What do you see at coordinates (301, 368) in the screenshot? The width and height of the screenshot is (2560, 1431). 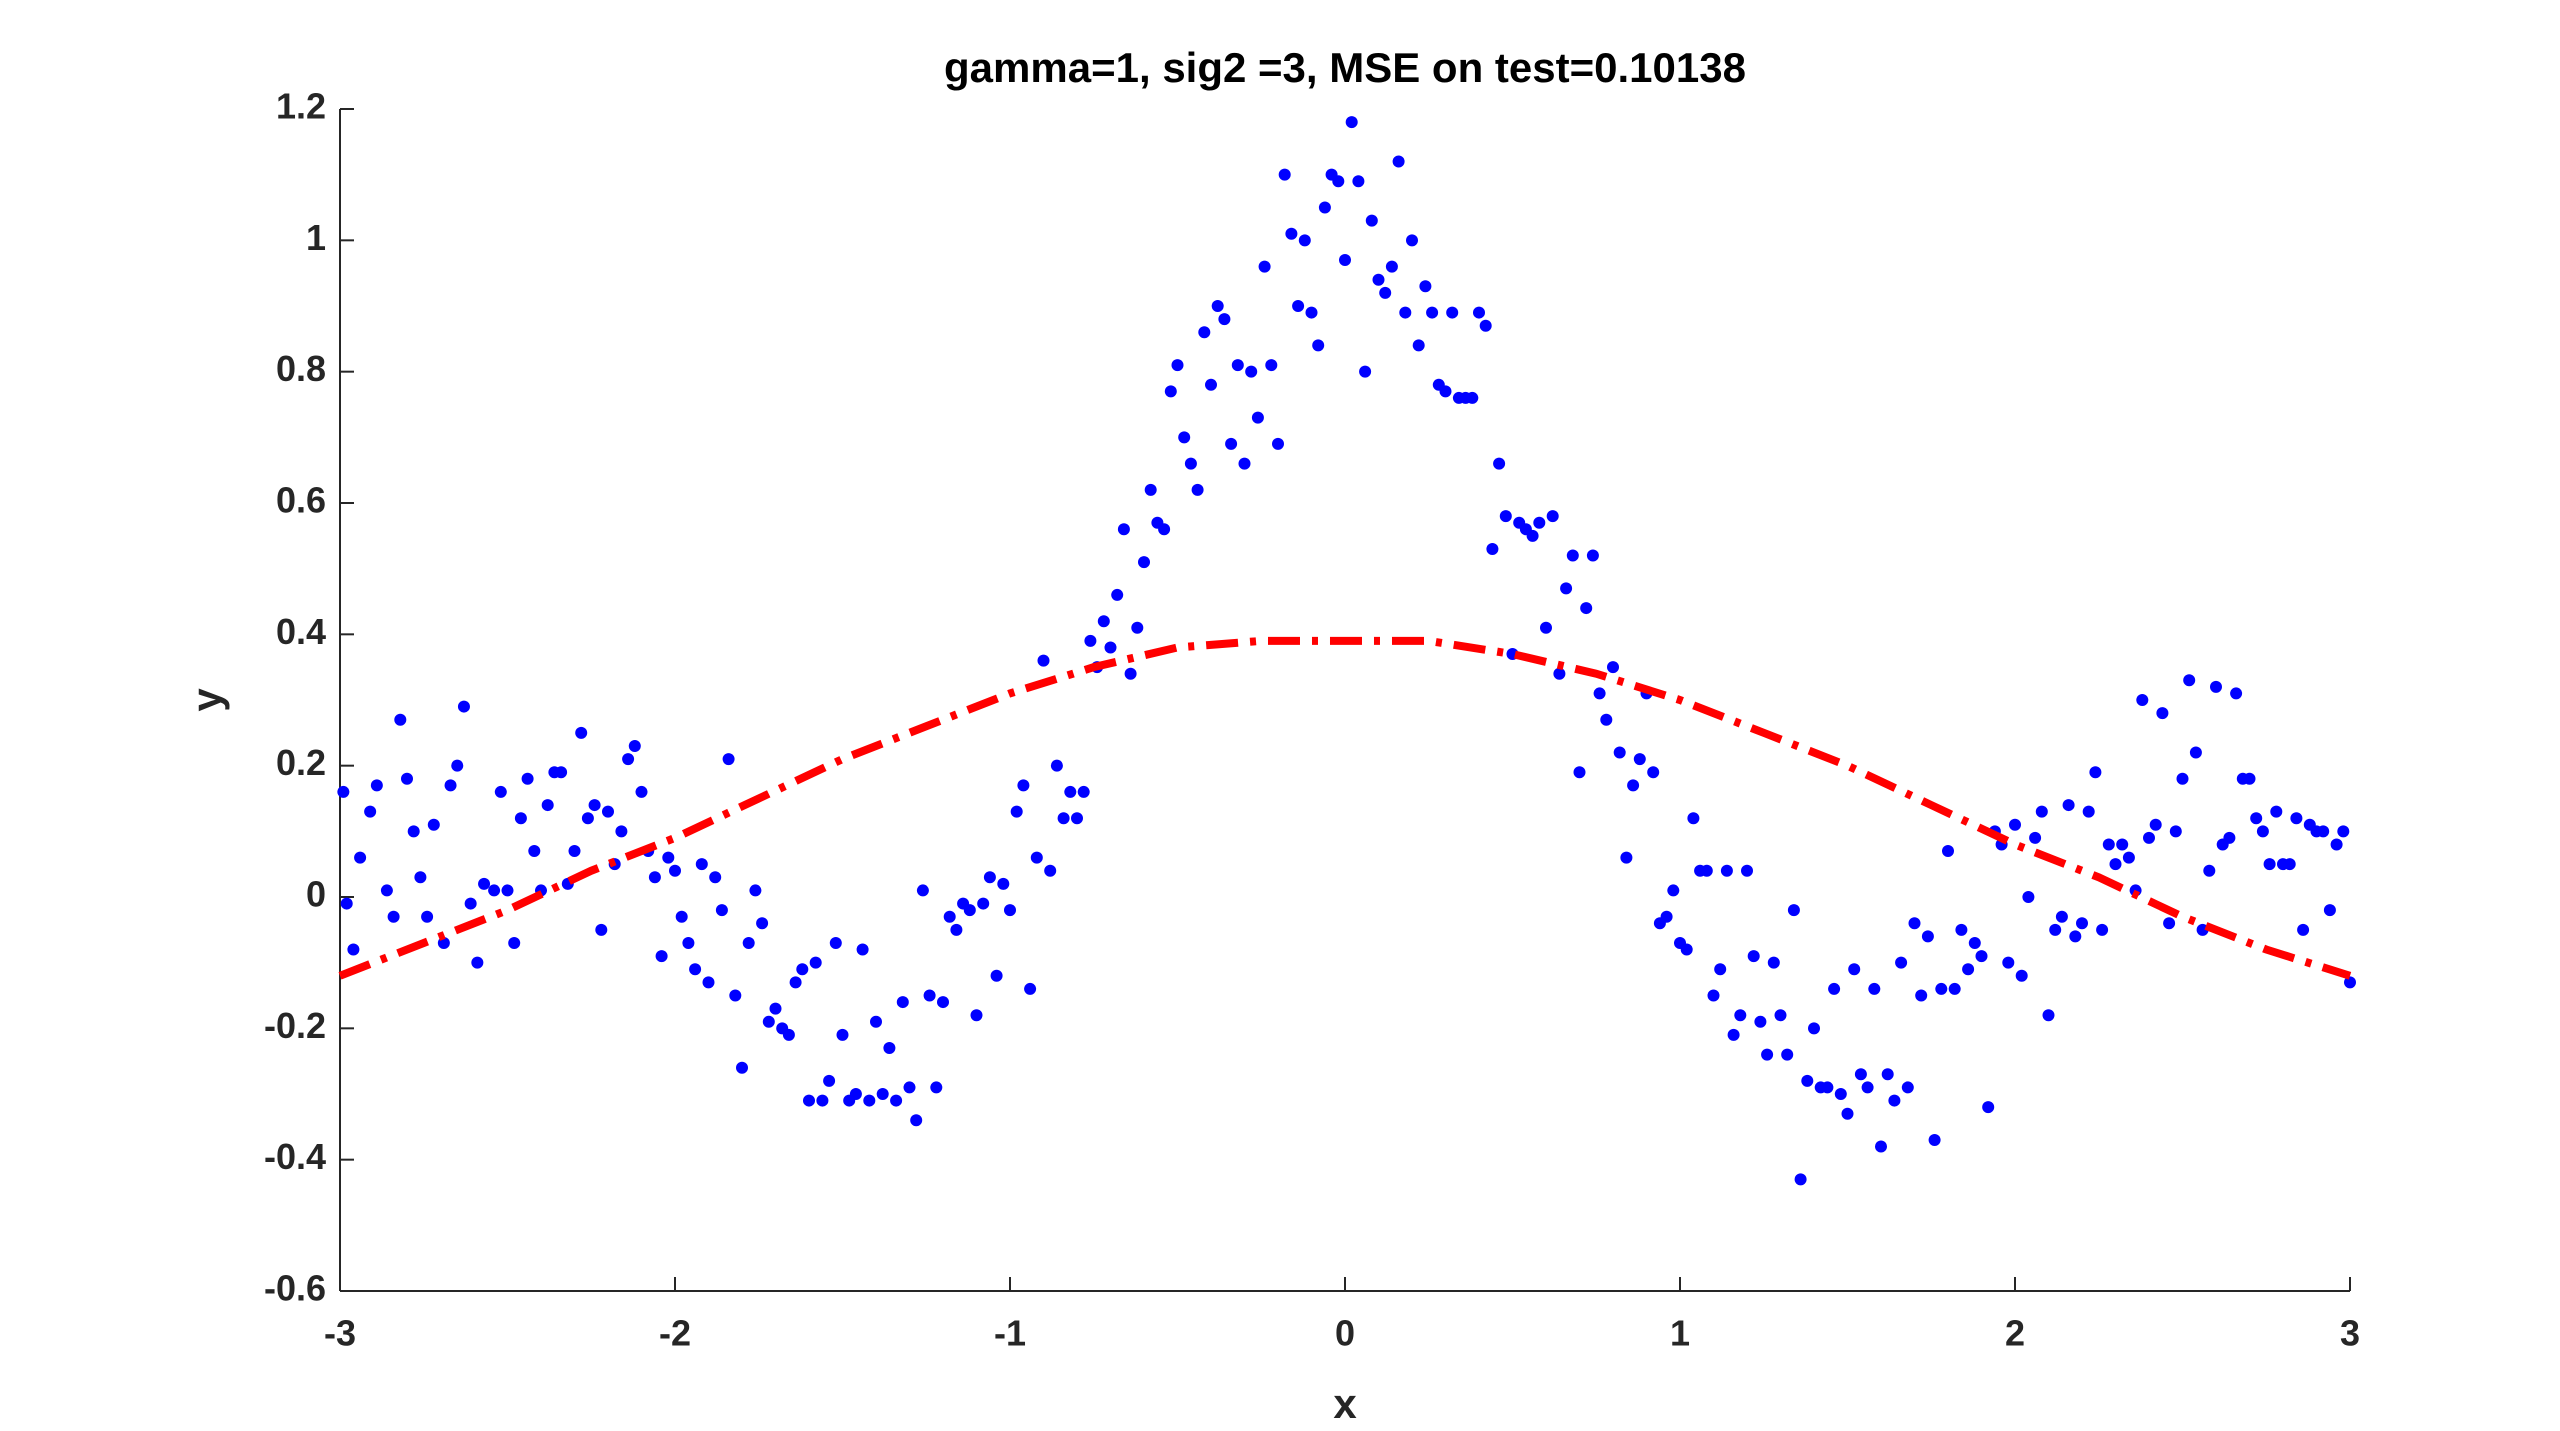 I see `y-tick-label: 0.8` at bounding box center [301, 368].